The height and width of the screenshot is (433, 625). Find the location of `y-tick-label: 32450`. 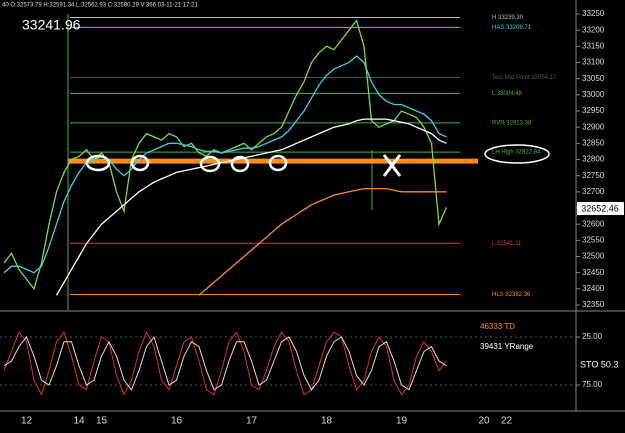

y-tick-label: 32450 is located at coordinates (593, 272).